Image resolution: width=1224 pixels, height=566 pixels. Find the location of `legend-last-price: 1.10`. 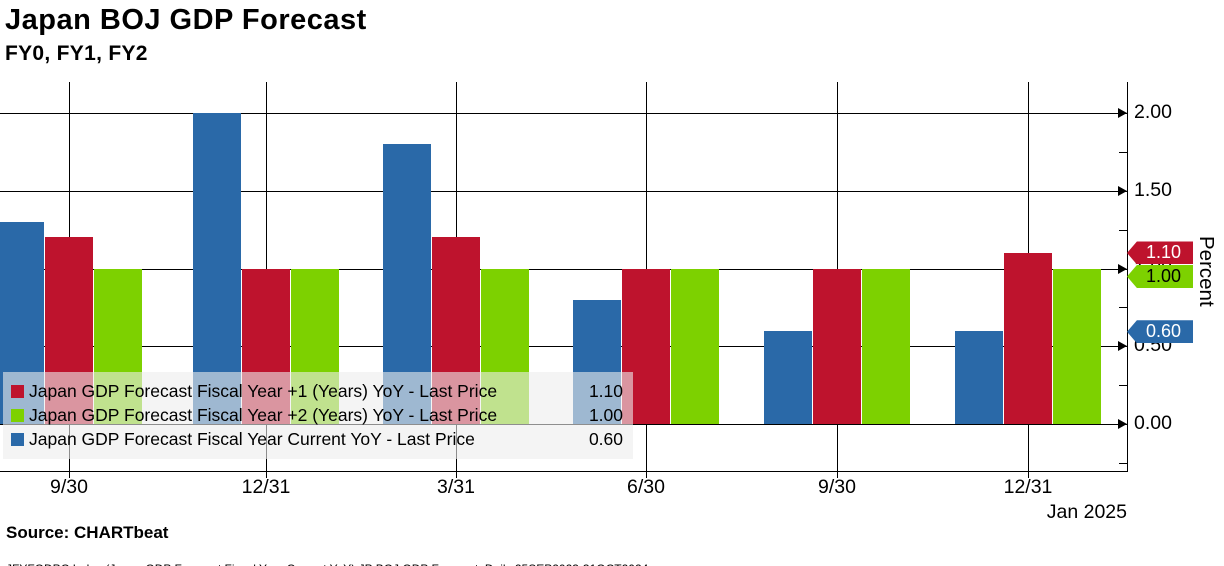

legend-last-price: 1.10 is located at coordinates (605, 390).